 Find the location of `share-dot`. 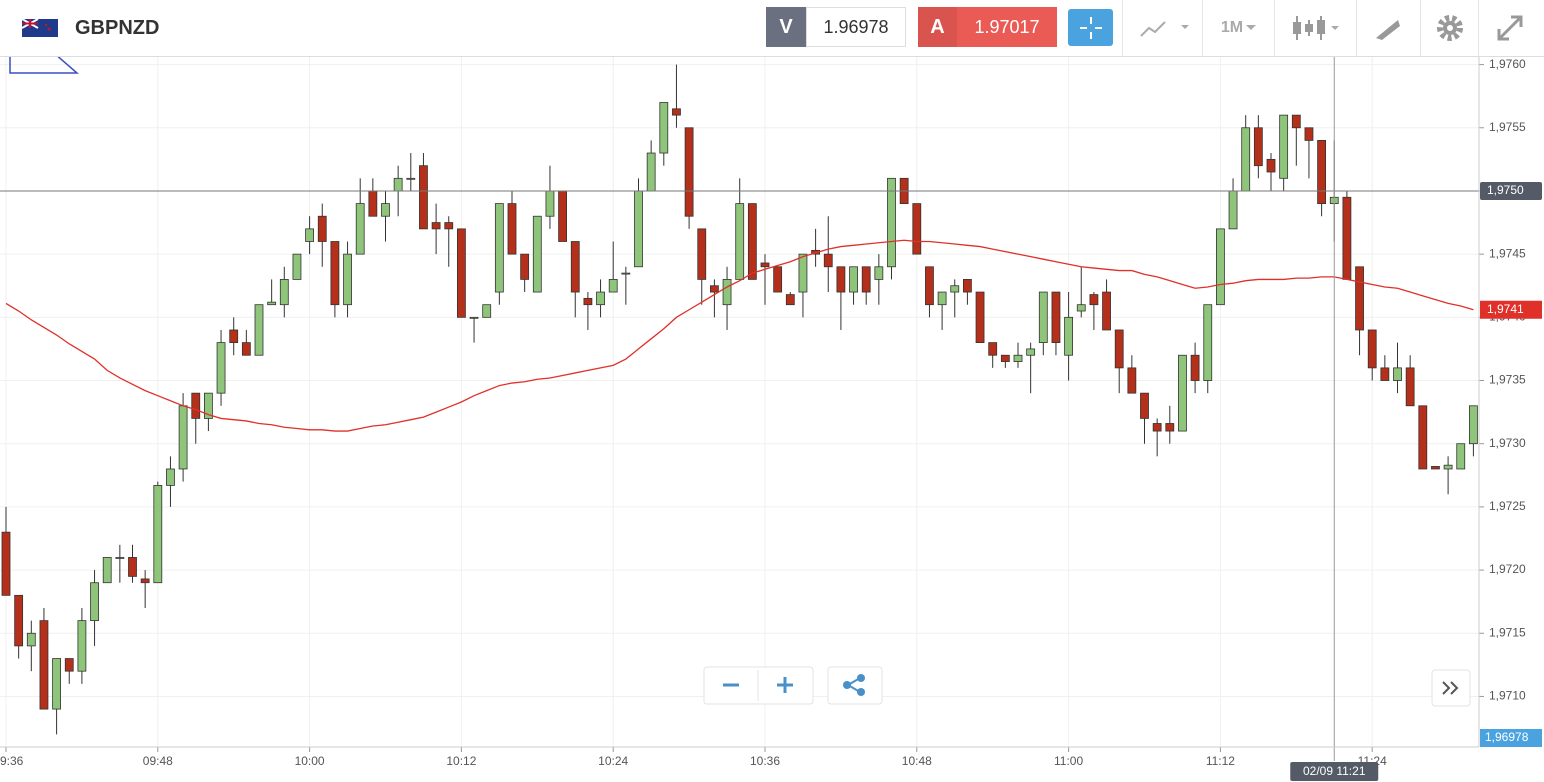

share-dot is located at coordinates (847, 685).